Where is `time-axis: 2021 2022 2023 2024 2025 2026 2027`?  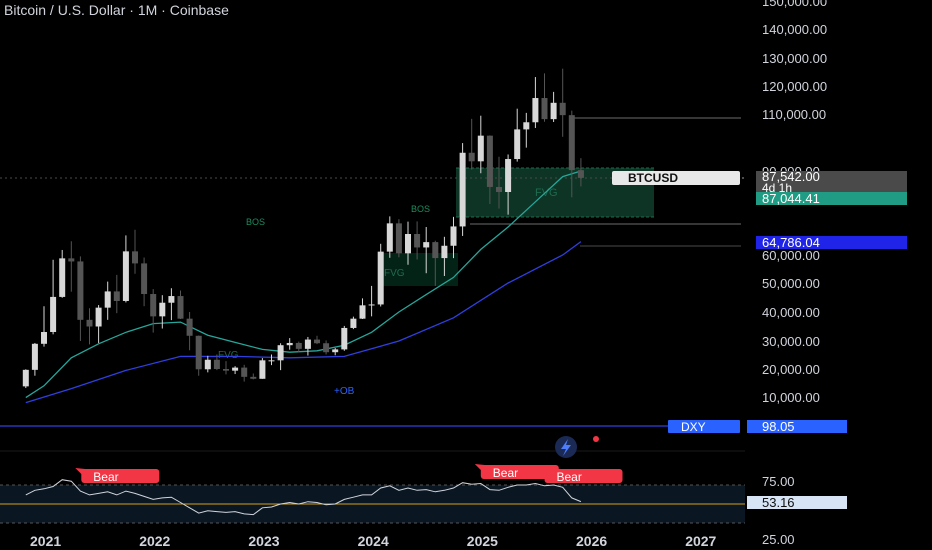
time-axis: 2021 2022 2023 2024 2025 2026 2027 is located at coordinates (373, 541).